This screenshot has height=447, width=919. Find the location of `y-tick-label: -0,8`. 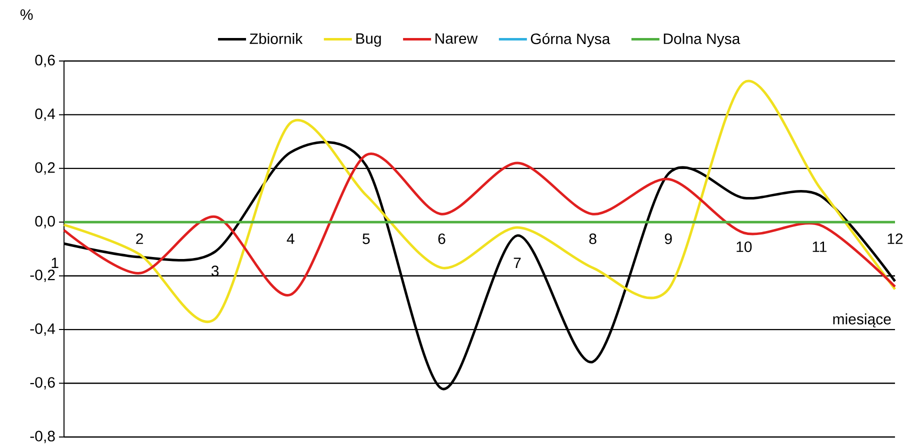

y-tick-label: -0,8 is located at coordinates (42, 437).